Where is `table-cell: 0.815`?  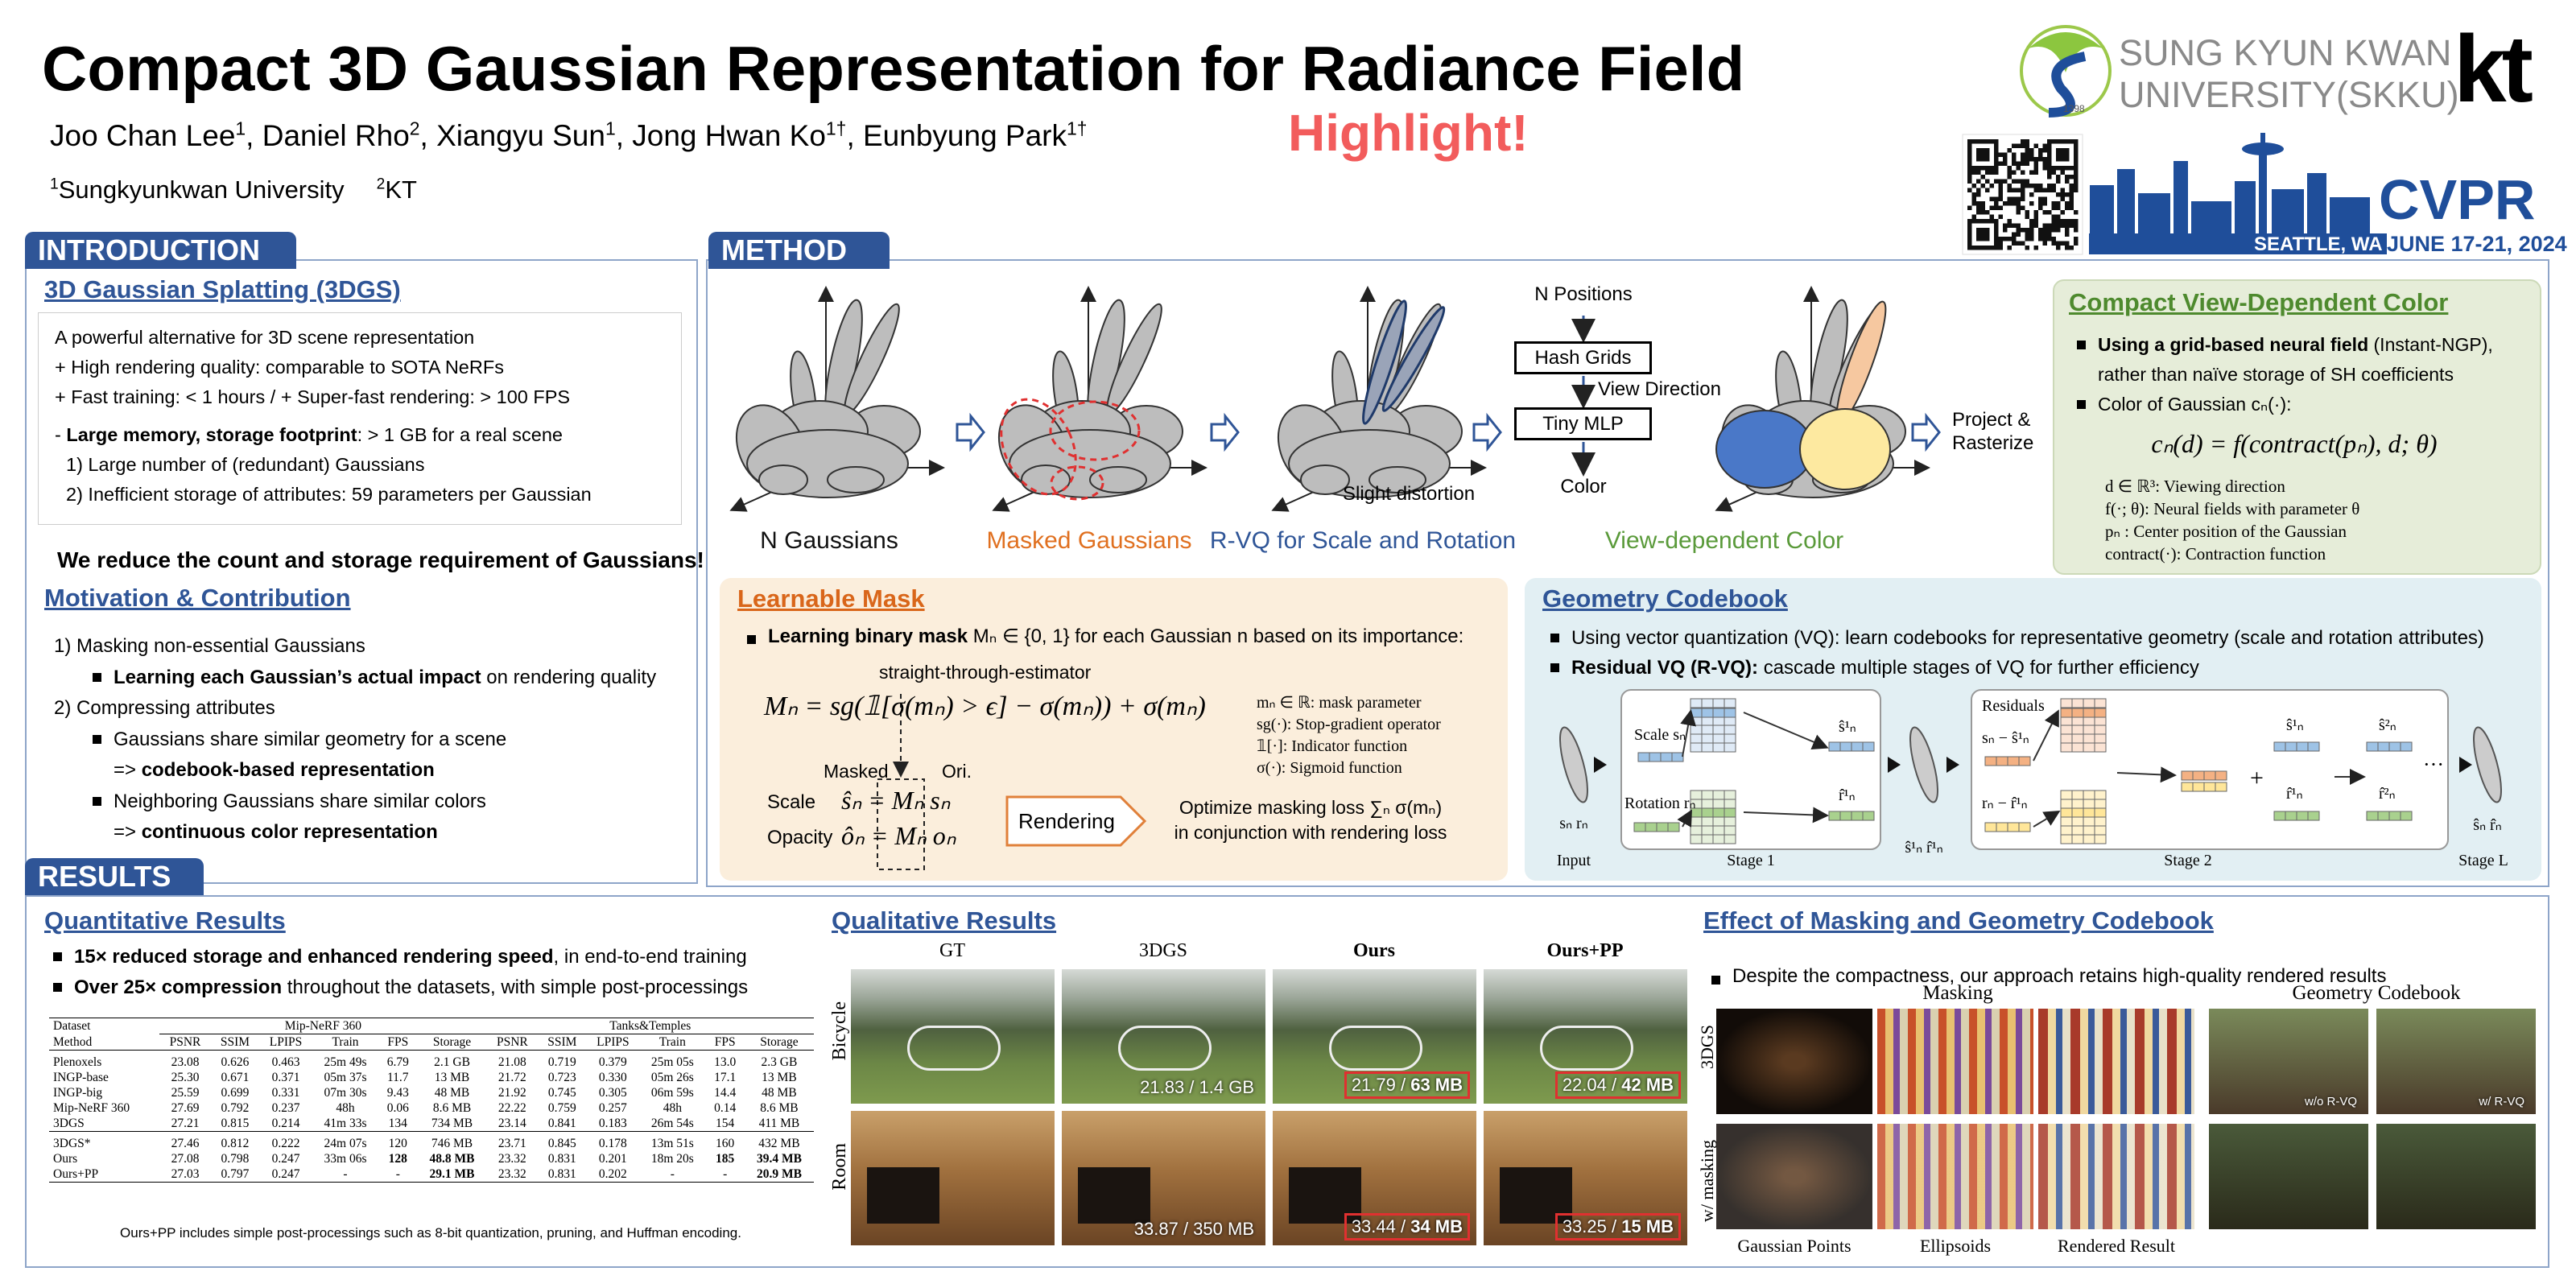
table-cell: 0.815 is located at coordinates (235, 1124).